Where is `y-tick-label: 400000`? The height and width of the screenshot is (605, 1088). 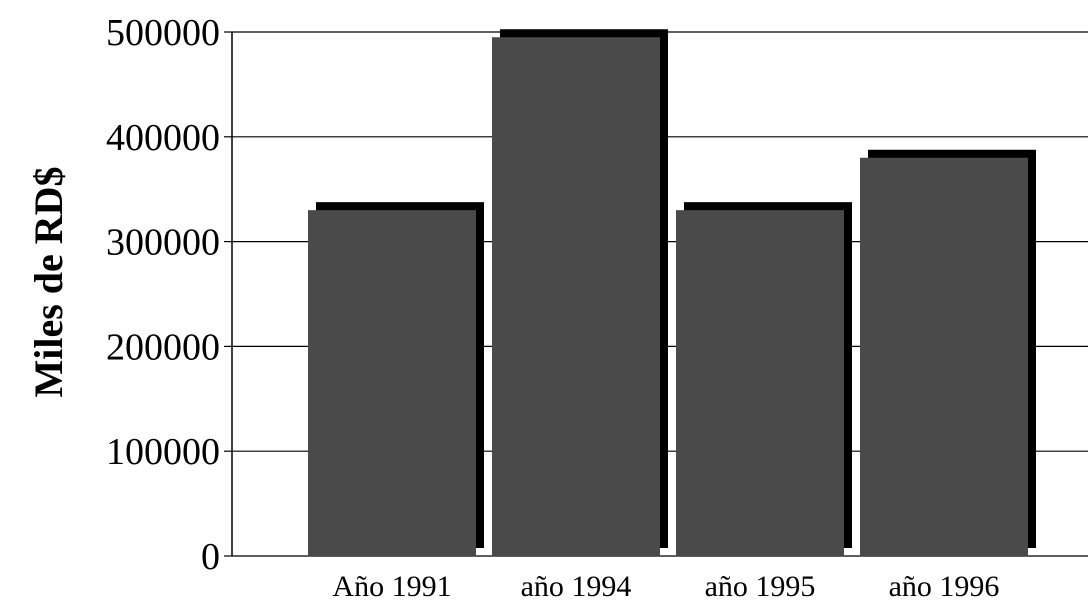
y-tick-label: 400000 is located at coordinates (163, 138).